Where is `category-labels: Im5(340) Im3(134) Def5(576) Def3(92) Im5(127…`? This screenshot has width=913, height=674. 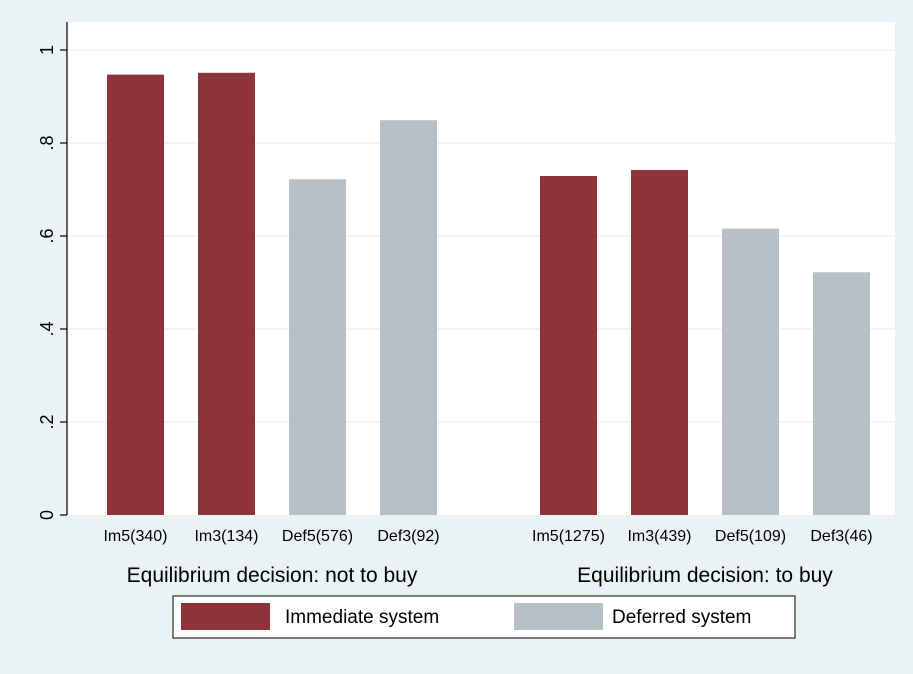 category-labels: Im5(340) Im3(134) Def5(576) Def3(92) Im5(127… is located at coordinates (487, 536).